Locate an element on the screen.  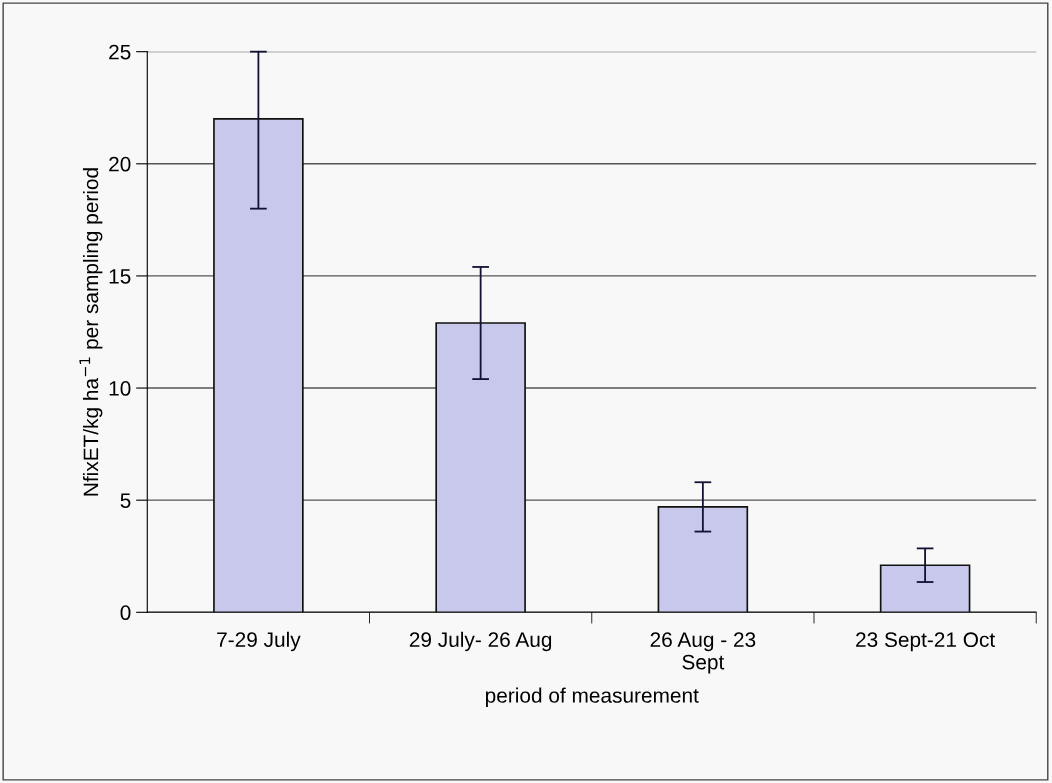
x-tick-label: 23 Sept-21 Oct is located at coordinates (926, 642).